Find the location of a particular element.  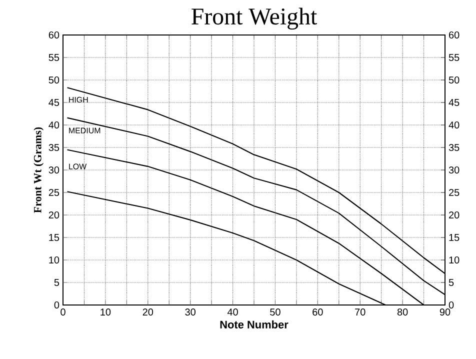

x-tick-label: 30 is located at coordinates (190, 312).